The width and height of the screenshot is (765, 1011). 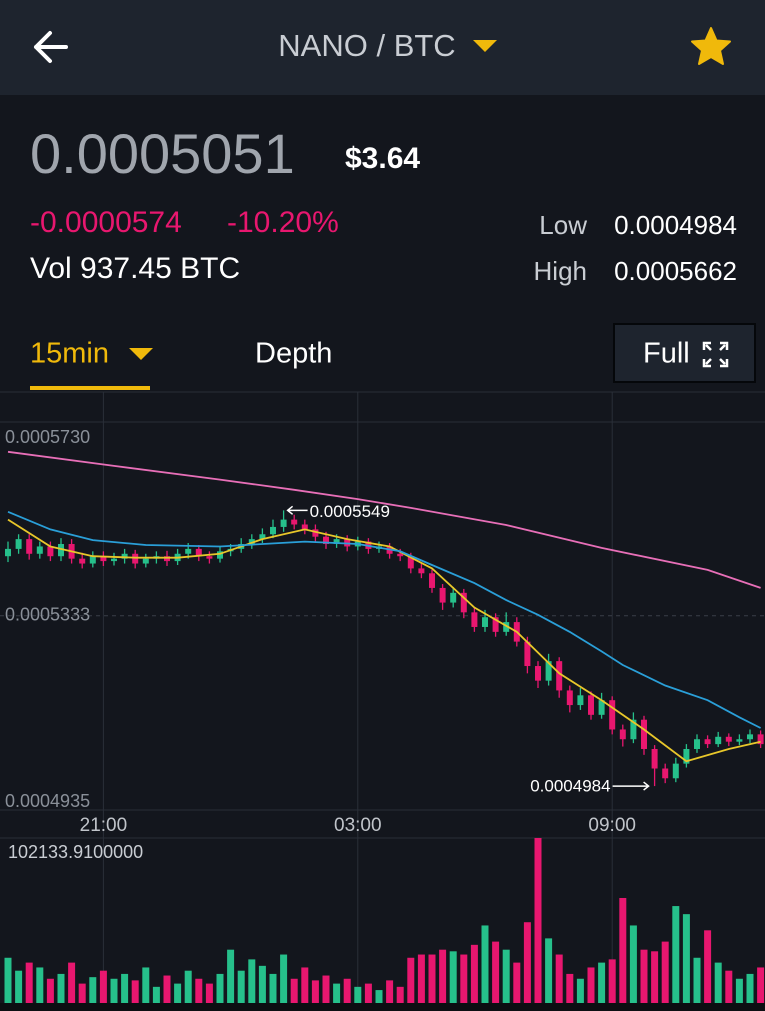 I want to click on back-button, so click(x=51, y=47).